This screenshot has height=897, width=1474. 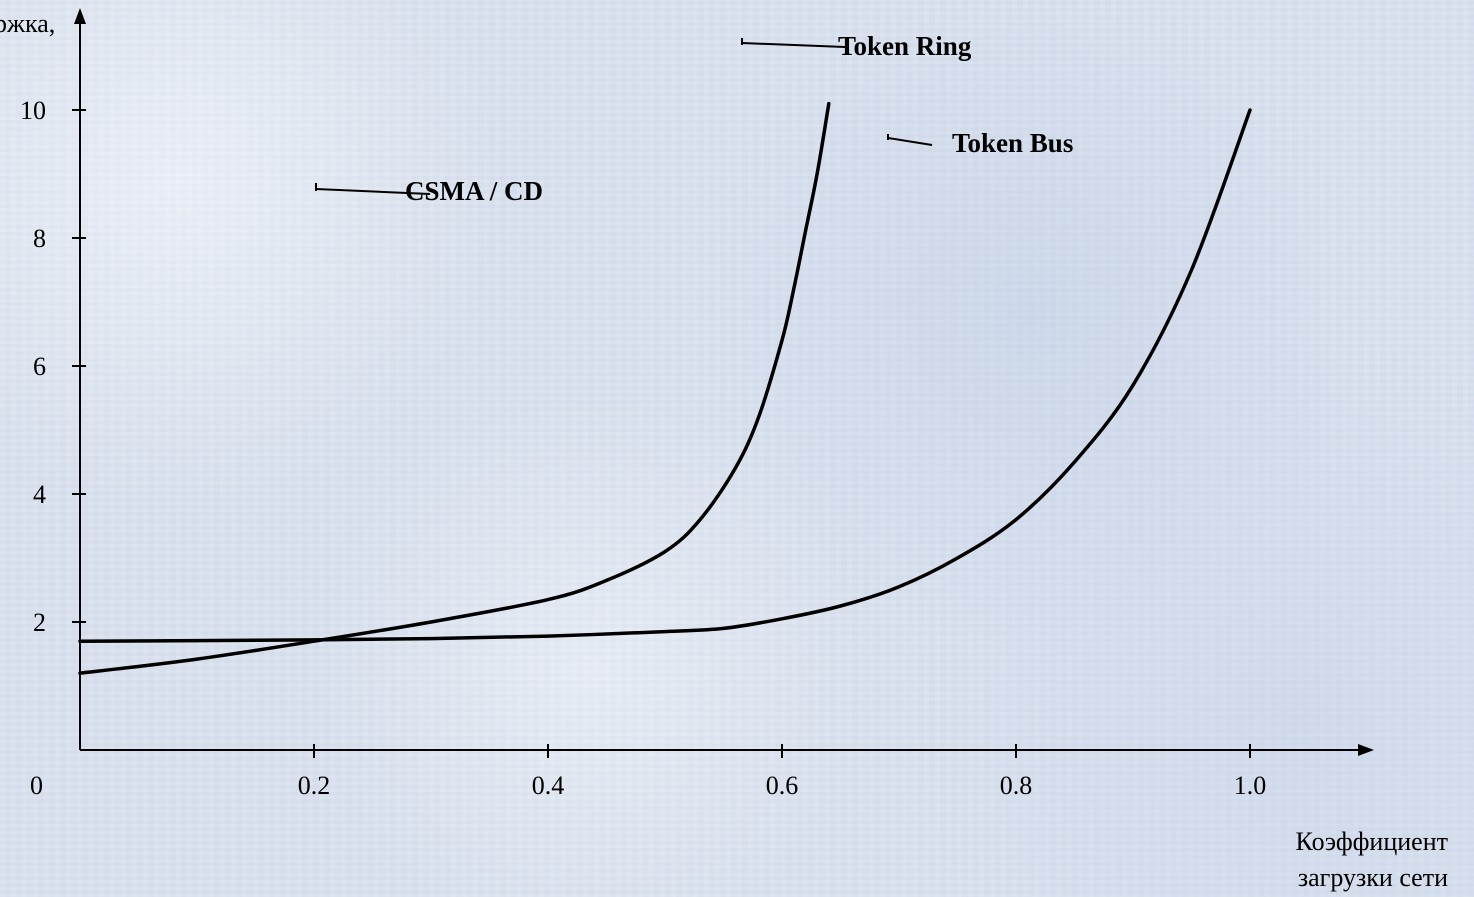 I want to click on annotation-token-ring: Token Ring, so click(x=905, y=46).